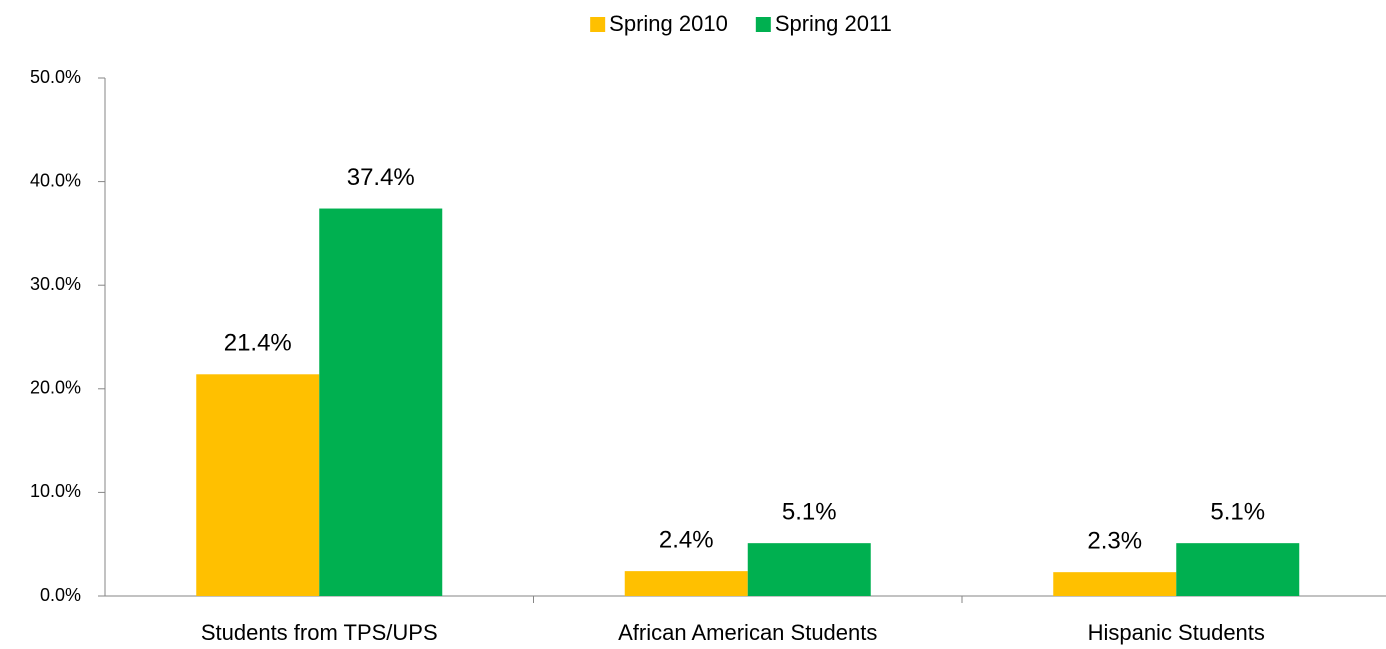  Describe the element at coordinates (668, 23) in the screenshot. I see `legend-label: Spring 2010` at that location.